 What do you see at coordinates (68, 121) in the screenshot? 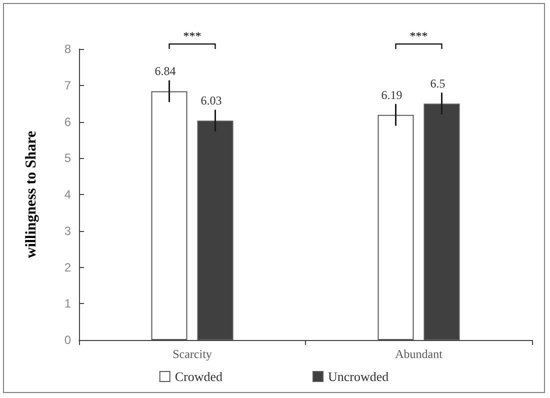
I see `y-tick-label: 6` at bounding box center [68, 121].